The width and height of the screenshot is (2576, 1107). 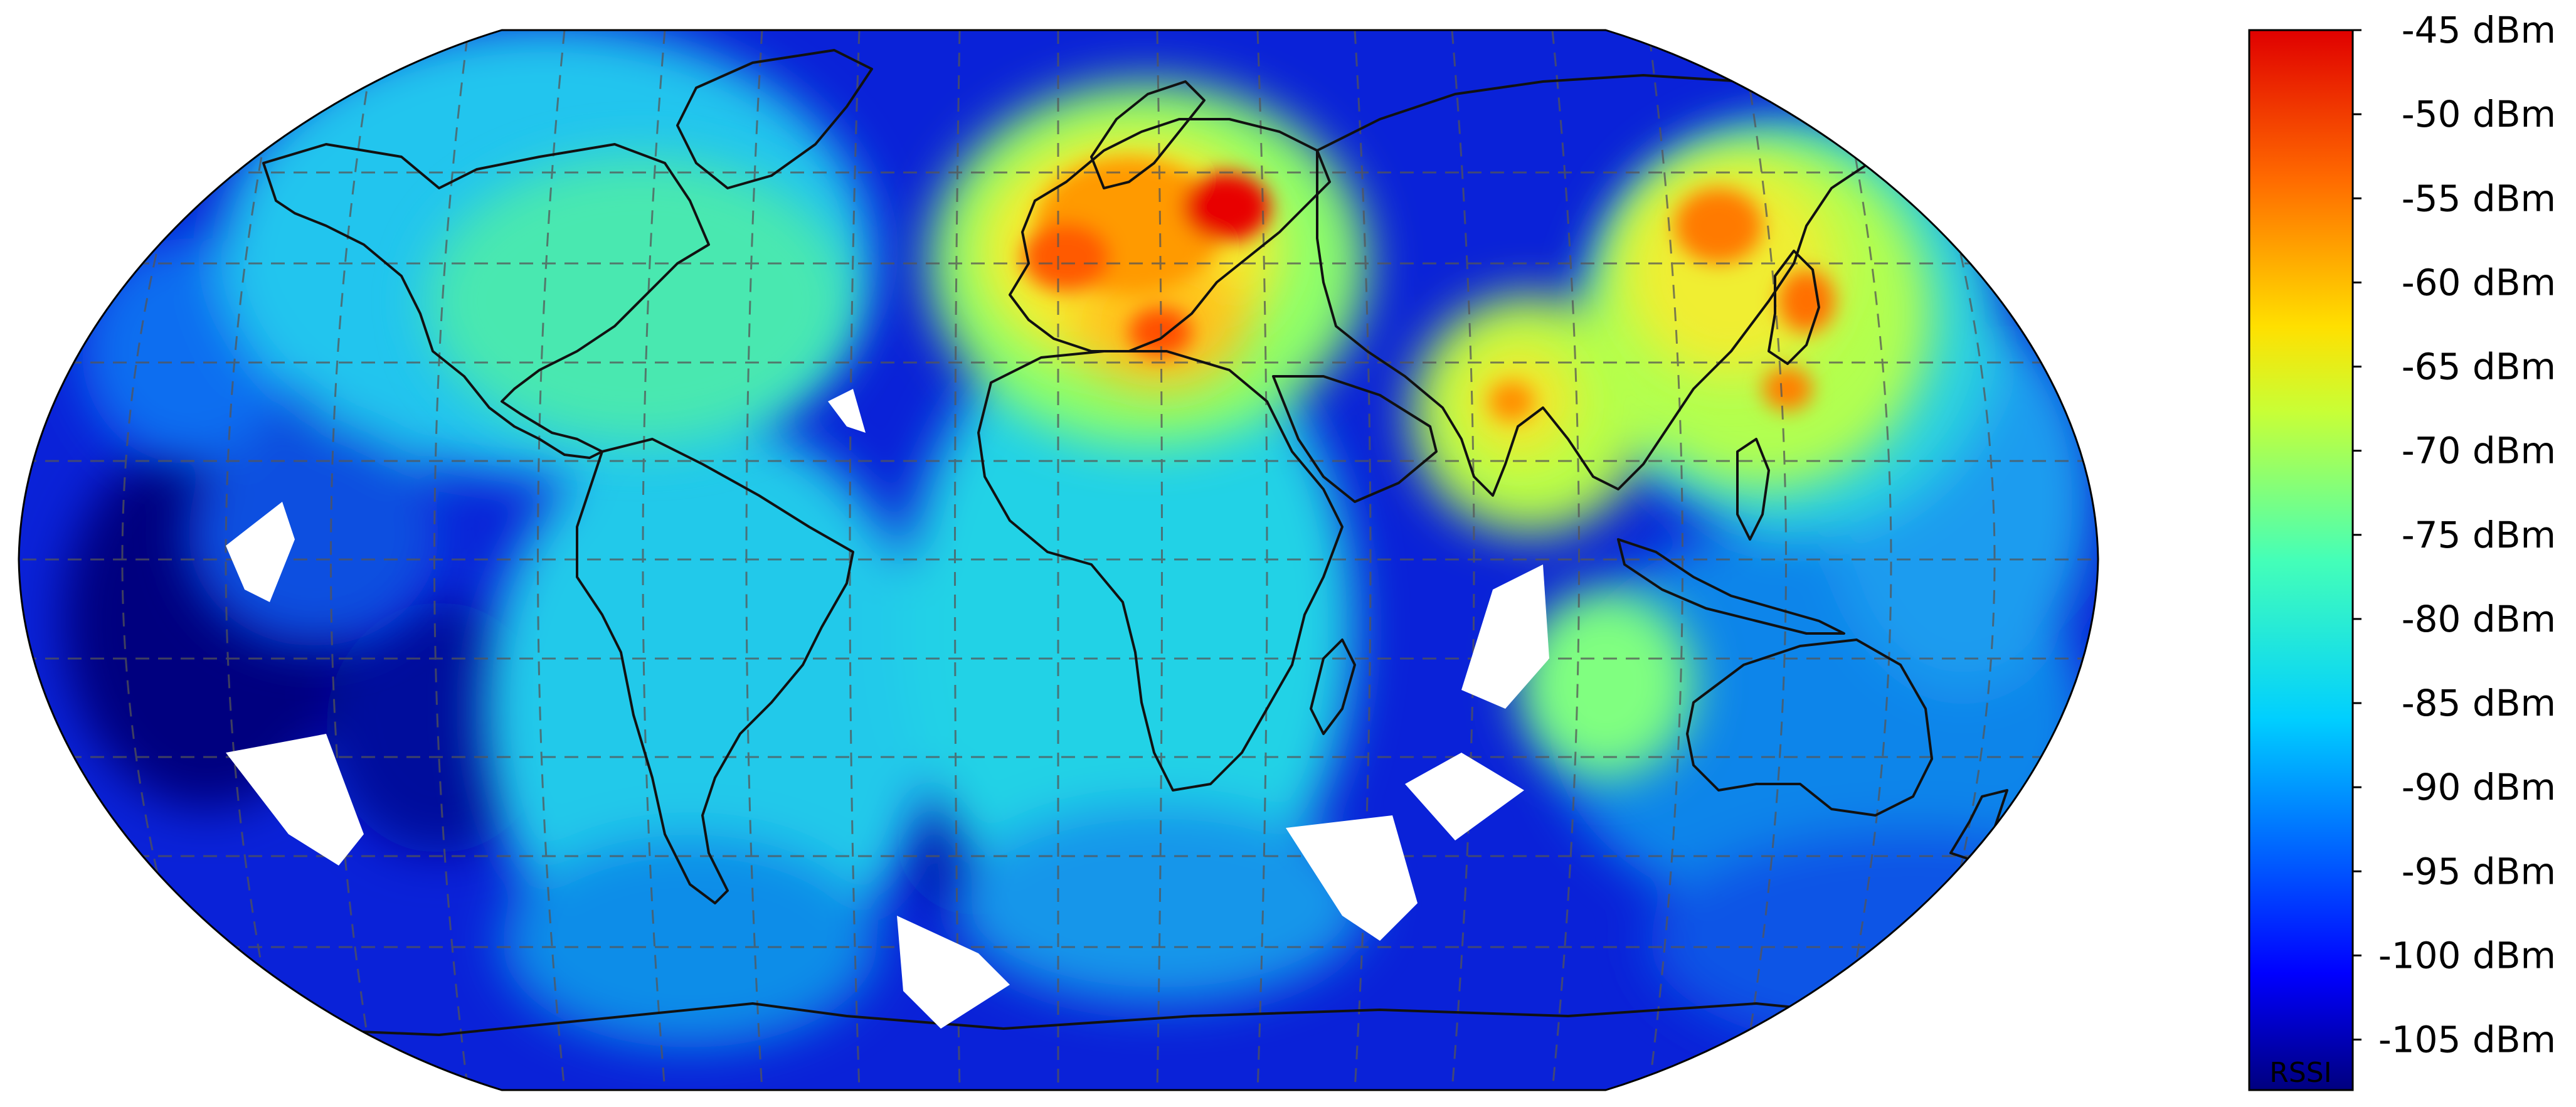 I want to click on colorbar-tick-label: -50 dBm, so click(x=2479, y=114).